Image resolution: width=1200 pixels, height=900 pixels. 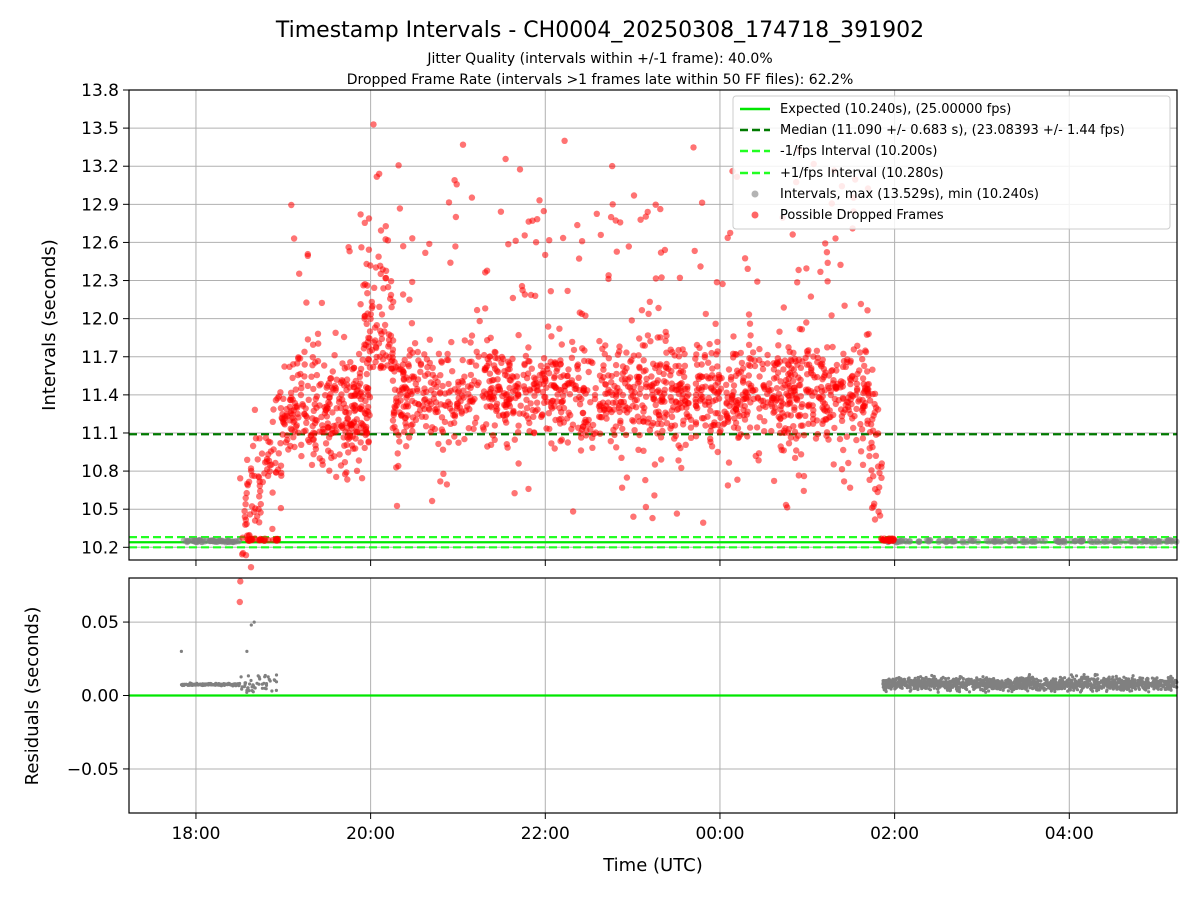 I want to click on x-tick-label: 00:00, so click(x=719, y=834).